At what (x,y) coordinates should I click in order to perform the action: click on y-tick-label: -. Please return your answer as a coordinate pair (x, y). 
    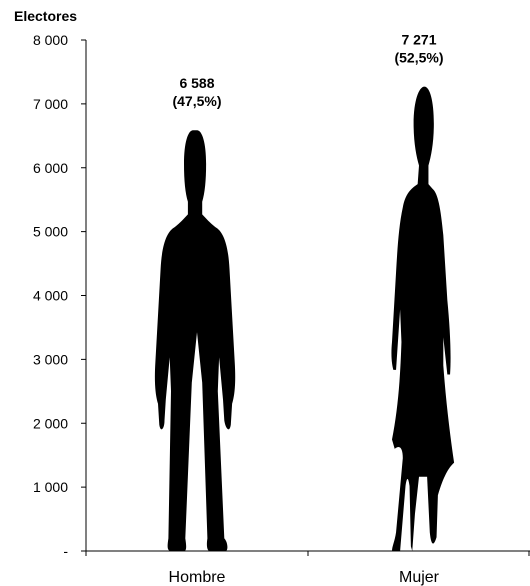
    Looking at the image, I should click on (65, 551).